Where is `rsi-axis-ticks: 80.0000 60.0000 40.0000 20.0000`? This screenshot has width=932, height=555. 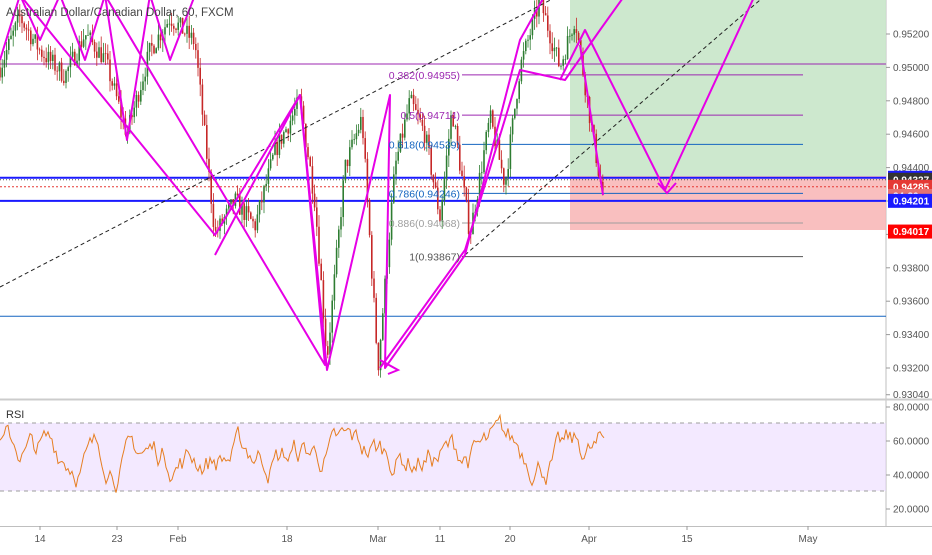 rsi-axis-ticks: 80.0000 60.0000 40.0000 20.0000 is located at coordinates (908, 459).